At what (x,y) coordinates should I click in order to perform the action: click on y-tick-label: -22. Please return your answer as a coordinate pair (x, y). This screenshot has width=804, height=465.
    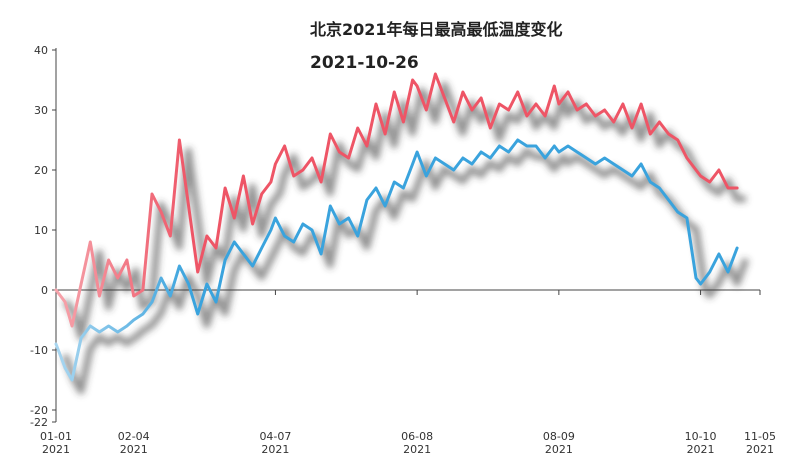
    Looking at the image, I should click on (39, 422).